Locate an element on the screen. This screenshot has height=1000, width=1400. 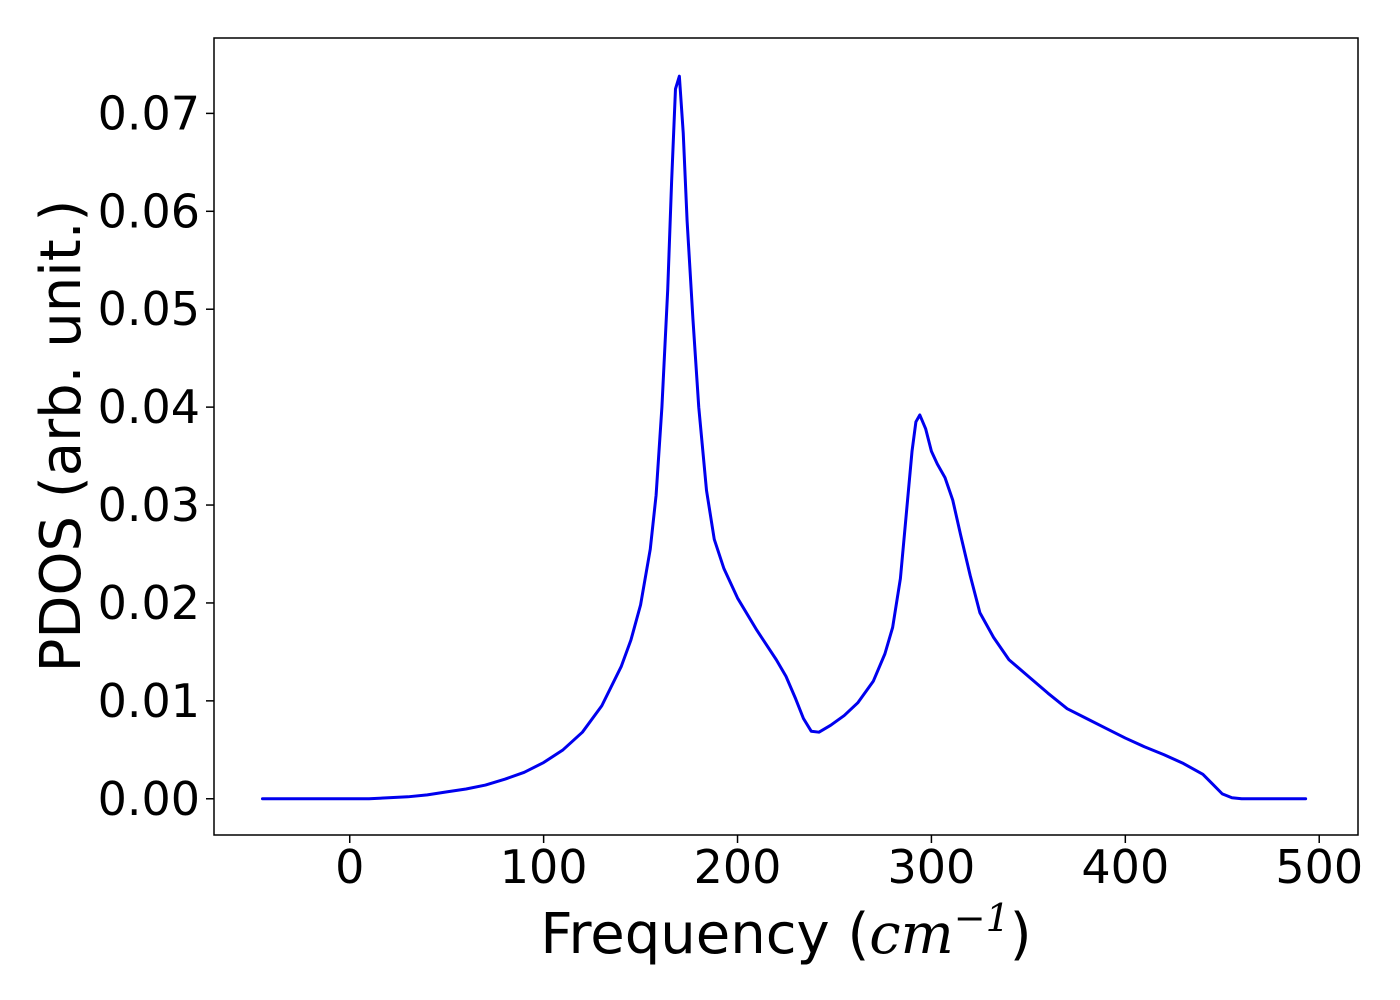
y-tick-label: 0.00 is located at coordinates (149, 799).